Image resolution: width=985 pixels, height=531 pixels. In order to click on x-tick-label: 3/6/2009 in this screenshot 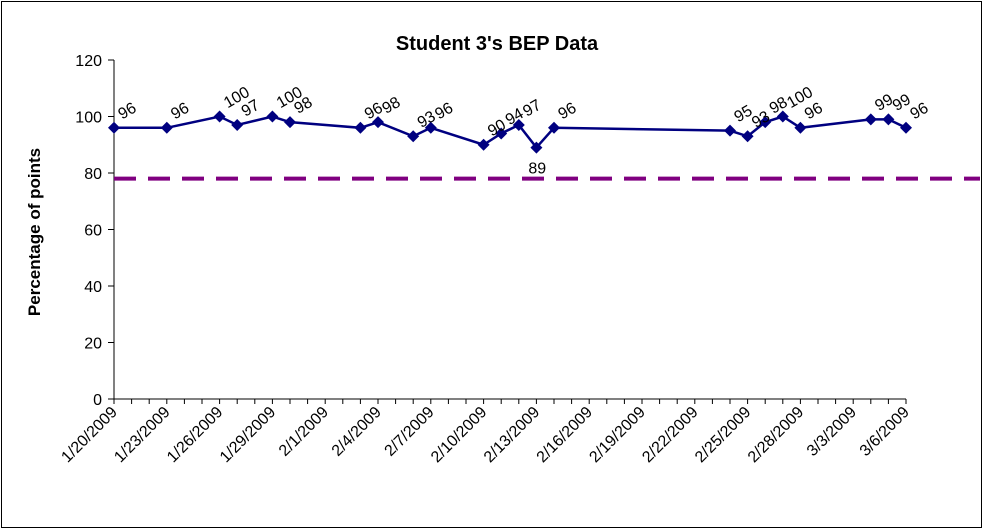, I will do `click(885, 432)`.